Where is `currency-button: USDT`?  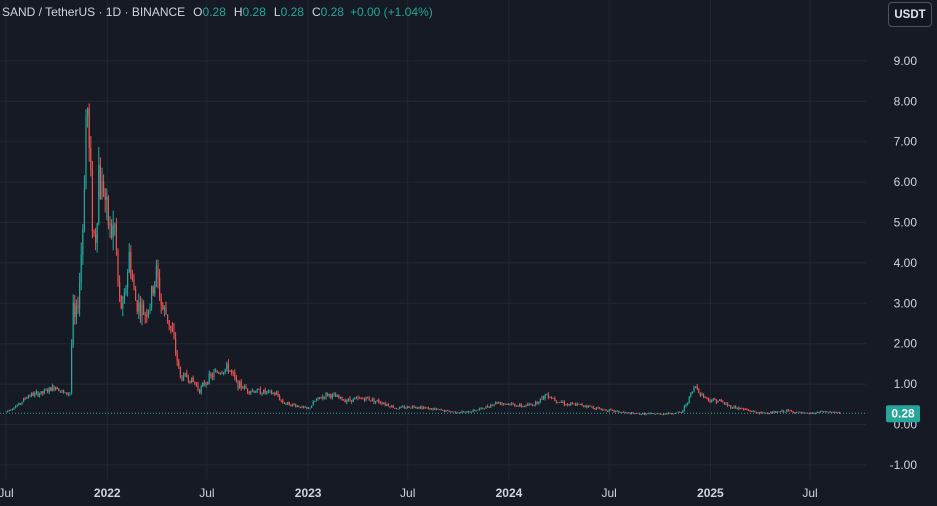 currency-button: USDT is located at coordinates (910, 14).